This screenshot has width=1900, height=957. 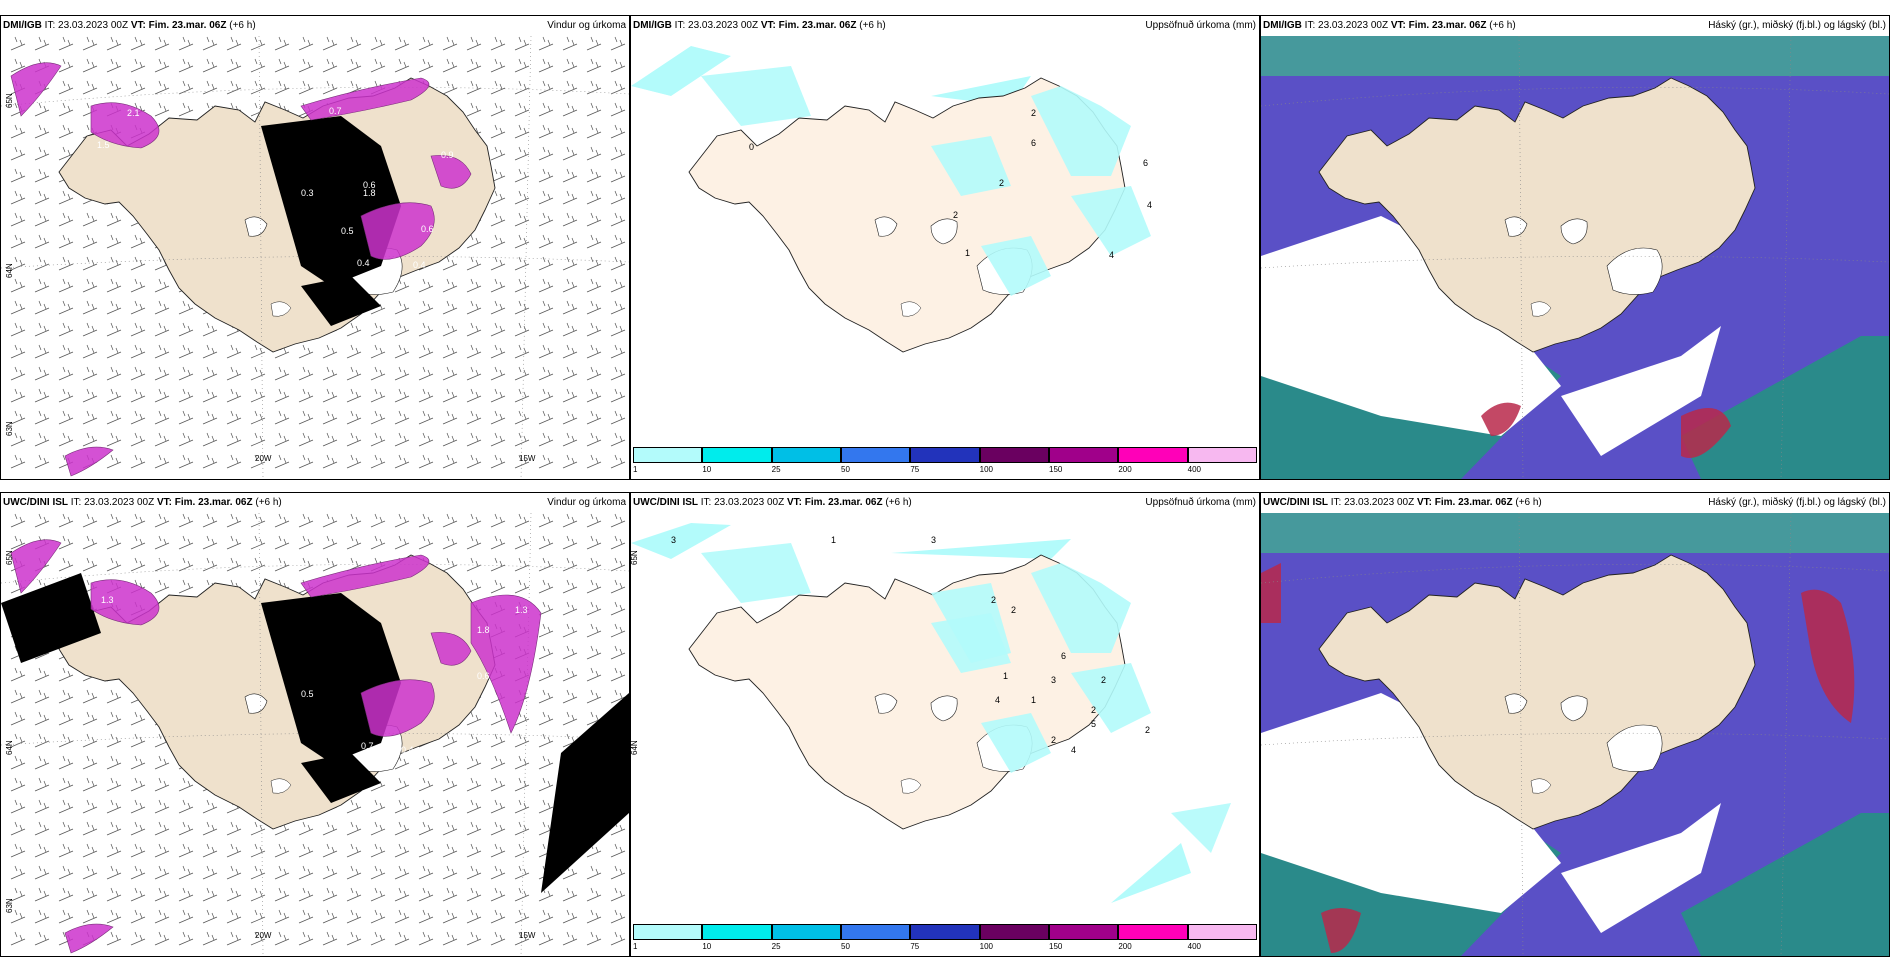 I want to click on accum-value-label: 2, so click(x=993, y=600).